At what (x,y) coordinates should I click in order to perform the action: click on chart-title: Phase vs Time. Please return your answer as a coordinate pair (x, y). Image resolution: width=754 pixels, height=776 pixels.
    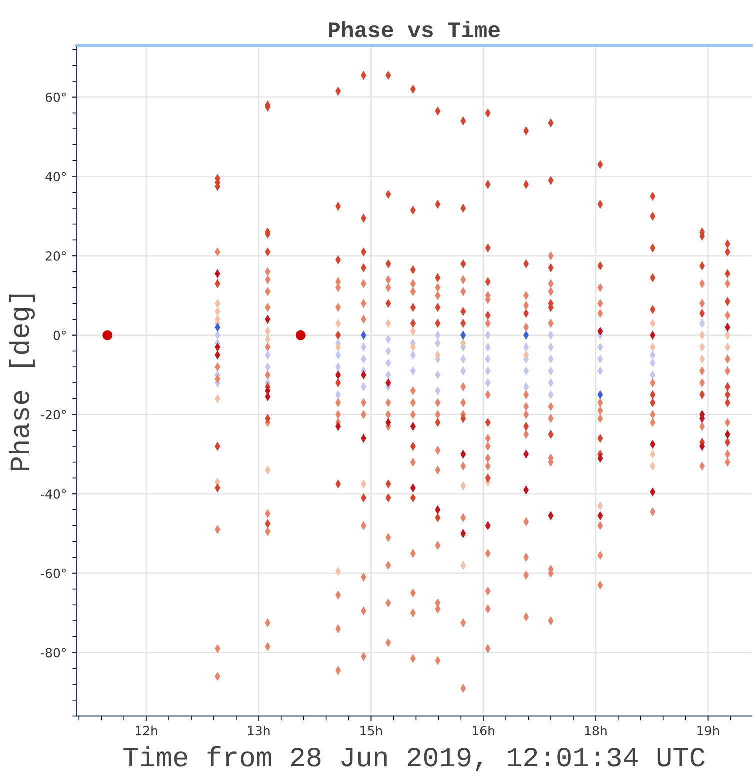
    Looking at the image, I should click on (414, 29).